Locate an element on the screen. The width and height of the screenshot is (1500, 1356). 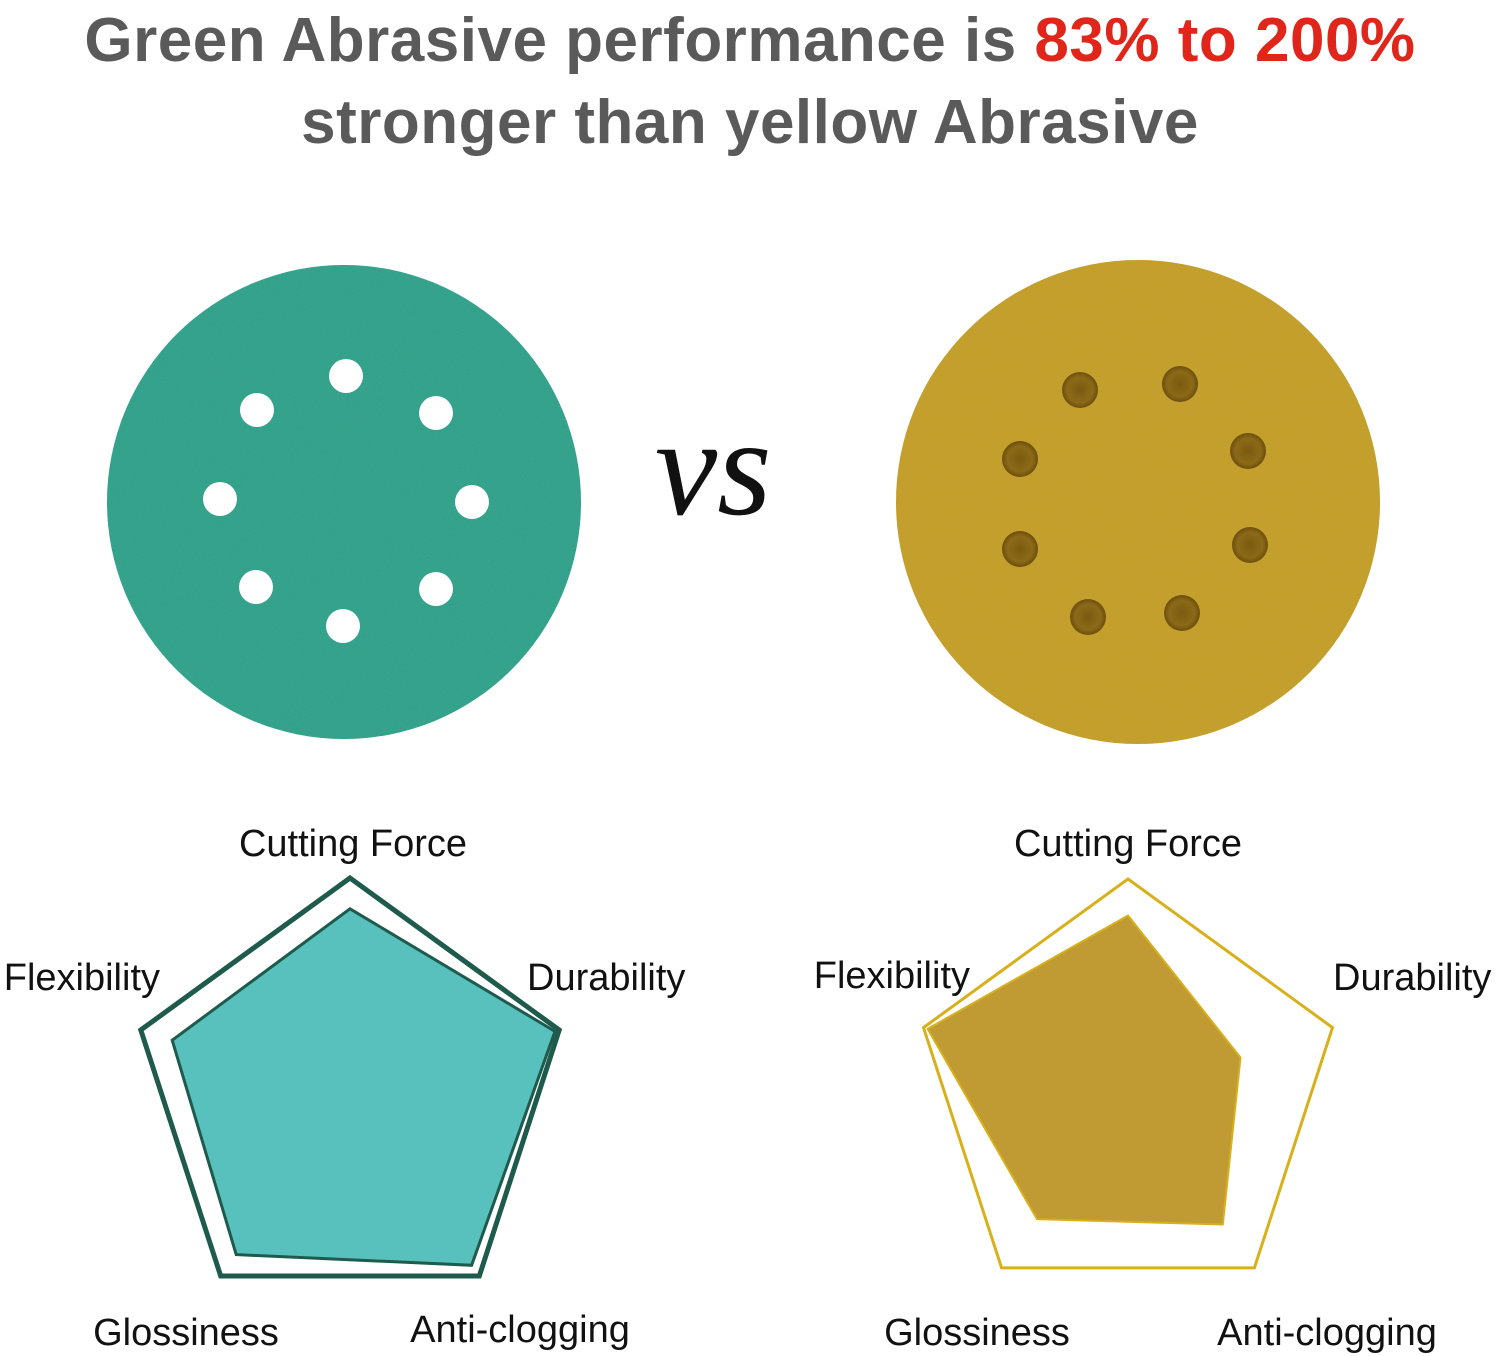
green-disc-surface is located at coordinates (344, 502).